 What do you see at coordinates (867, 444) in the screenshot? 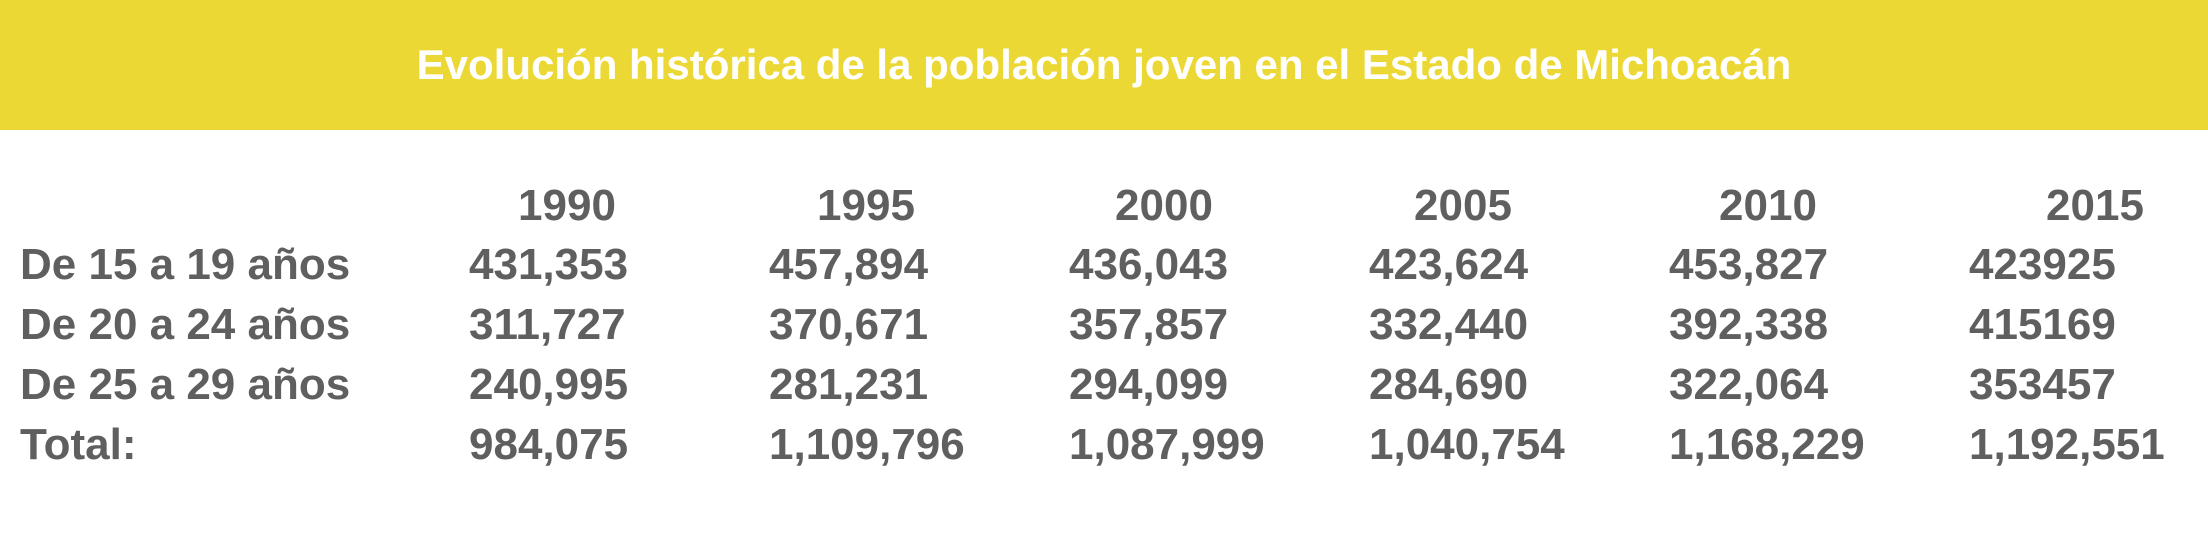
I see `cell-value: 1,109,796` at bounding box center [867, 444].